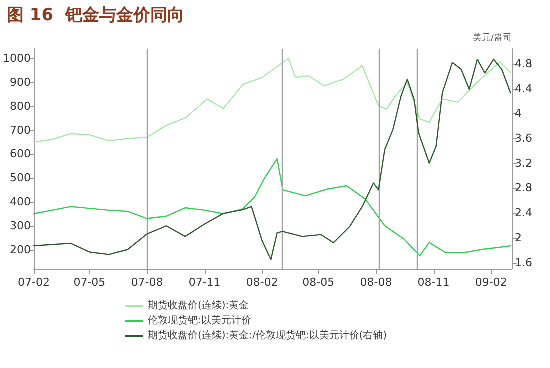  What do you see at coordinates (20, 225) in the screenshot?
I see `y-tick-label: 300` at bounding box center [20, 225].